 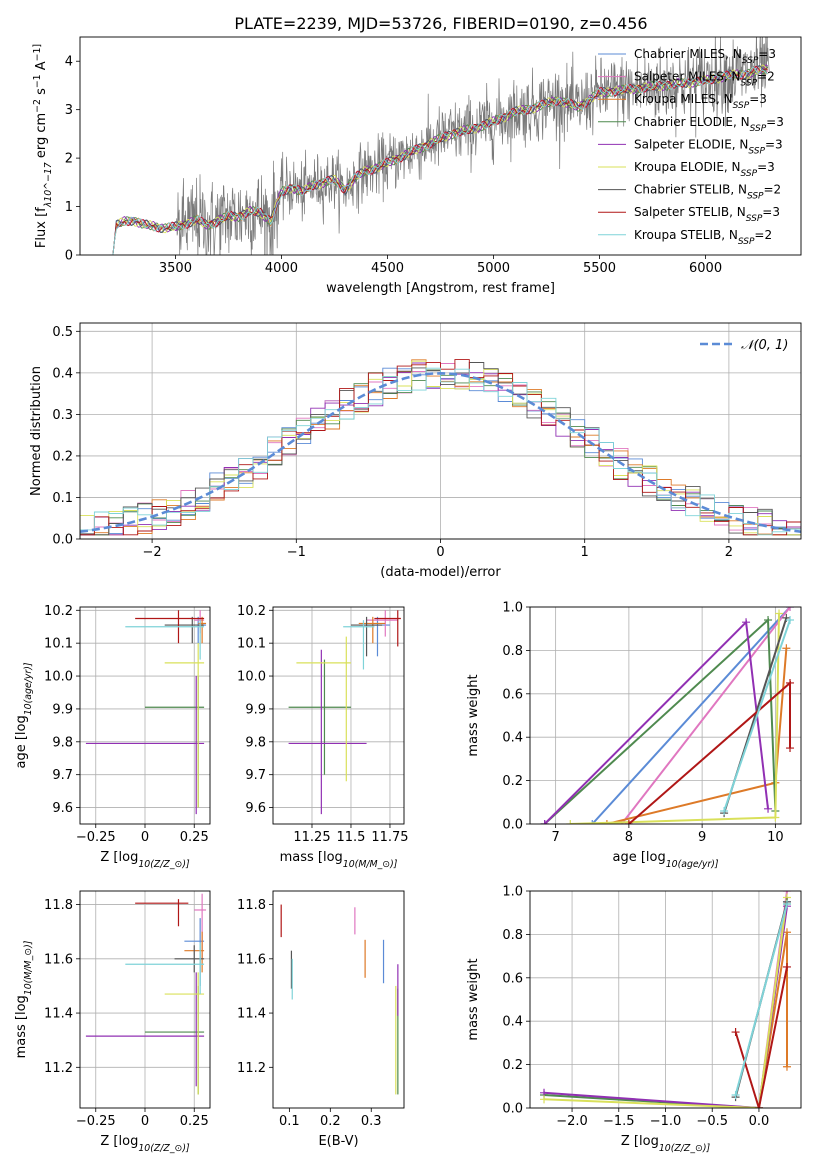 What do you see at coordinates (255, 709) in the screenshot?
I see `age_vs_mass-ytick-label-3: 9.9` at bounding box center [255, 709].